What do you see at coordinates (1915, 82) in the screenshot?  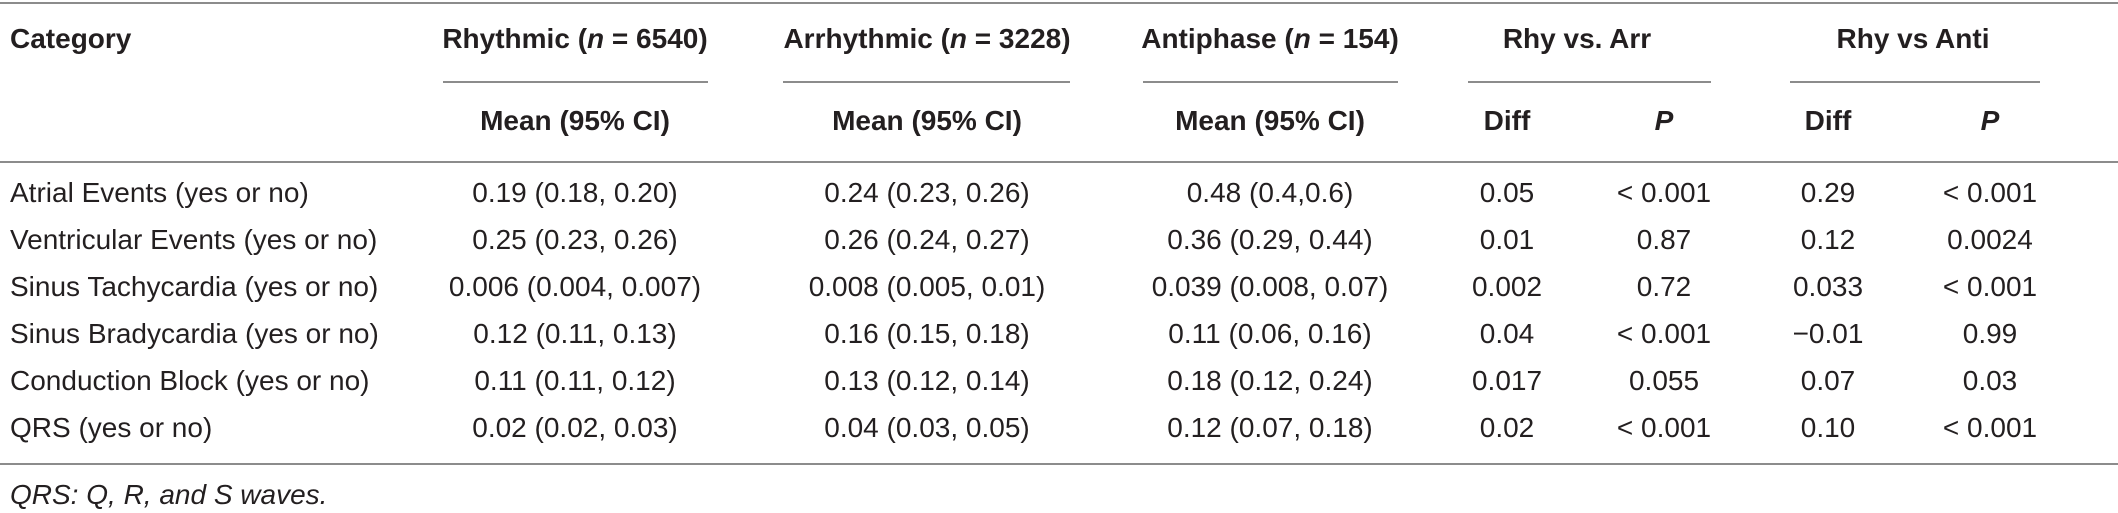 I see `subrule-rhy-vs-anti` at bounding box center [1915, 82].